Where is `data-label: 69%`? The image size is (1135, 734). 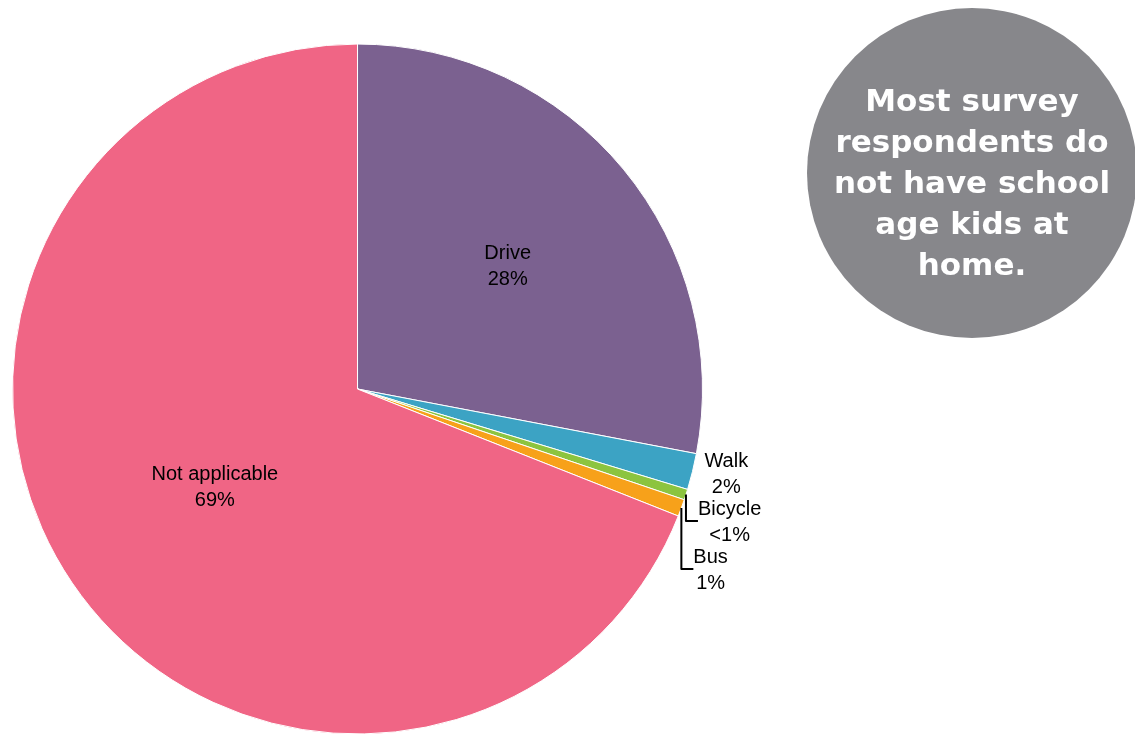
data-label: 69% is located at coordinates (215, 498).